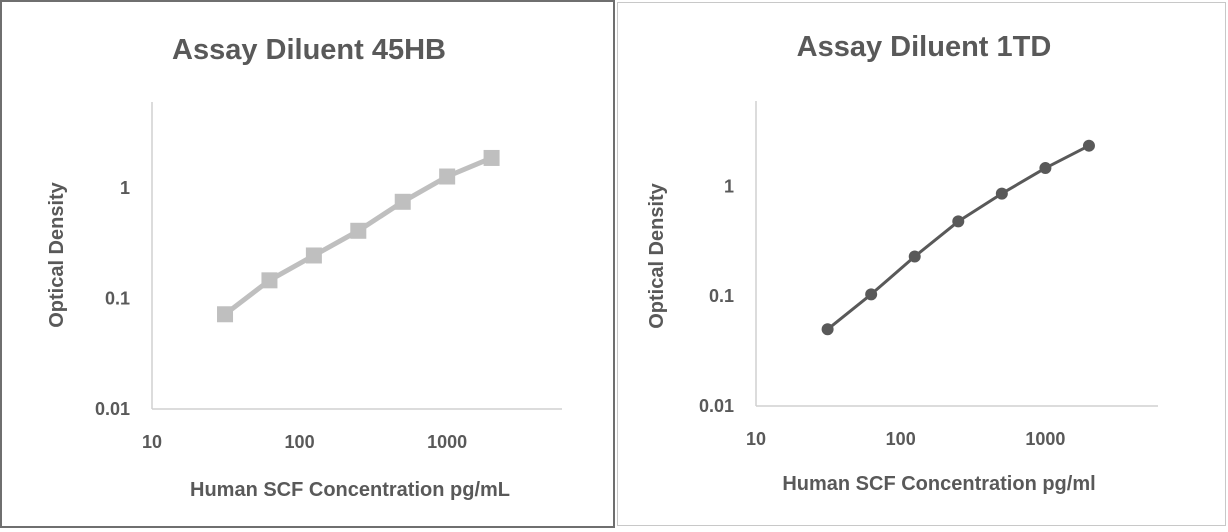 Image resolution: width=1228 pixels, height=532 pixels. I want to click on x-axis-title: Human SCF Concentration pg/ml, so click(938, 484).